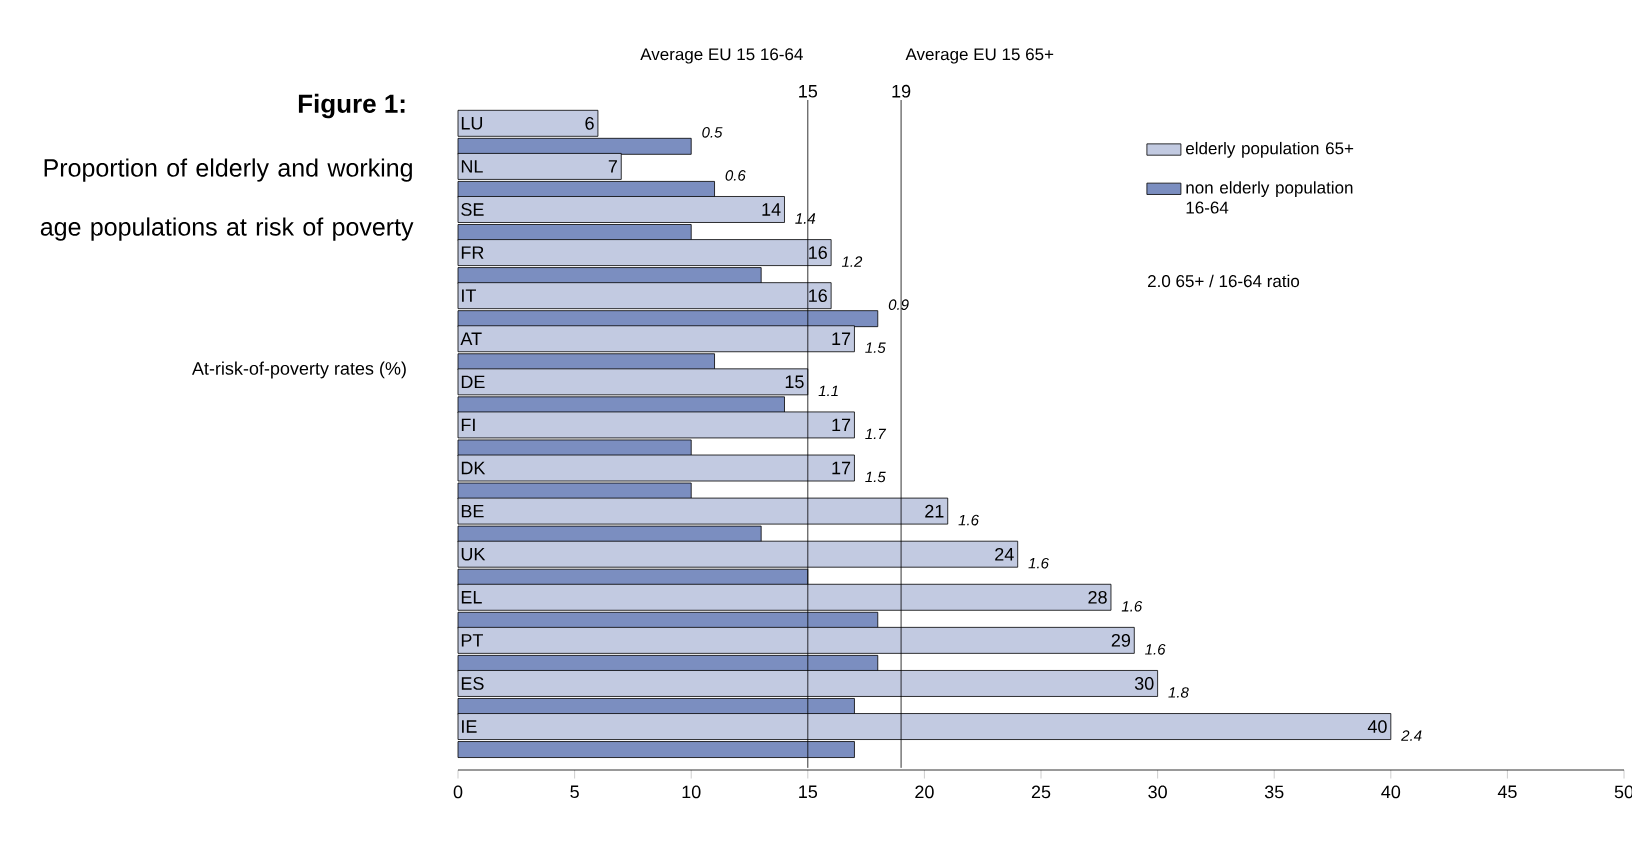 The width and height of the screenshot is (1632, 842). I want to click on annotation: 0.6, so click(735, 175).